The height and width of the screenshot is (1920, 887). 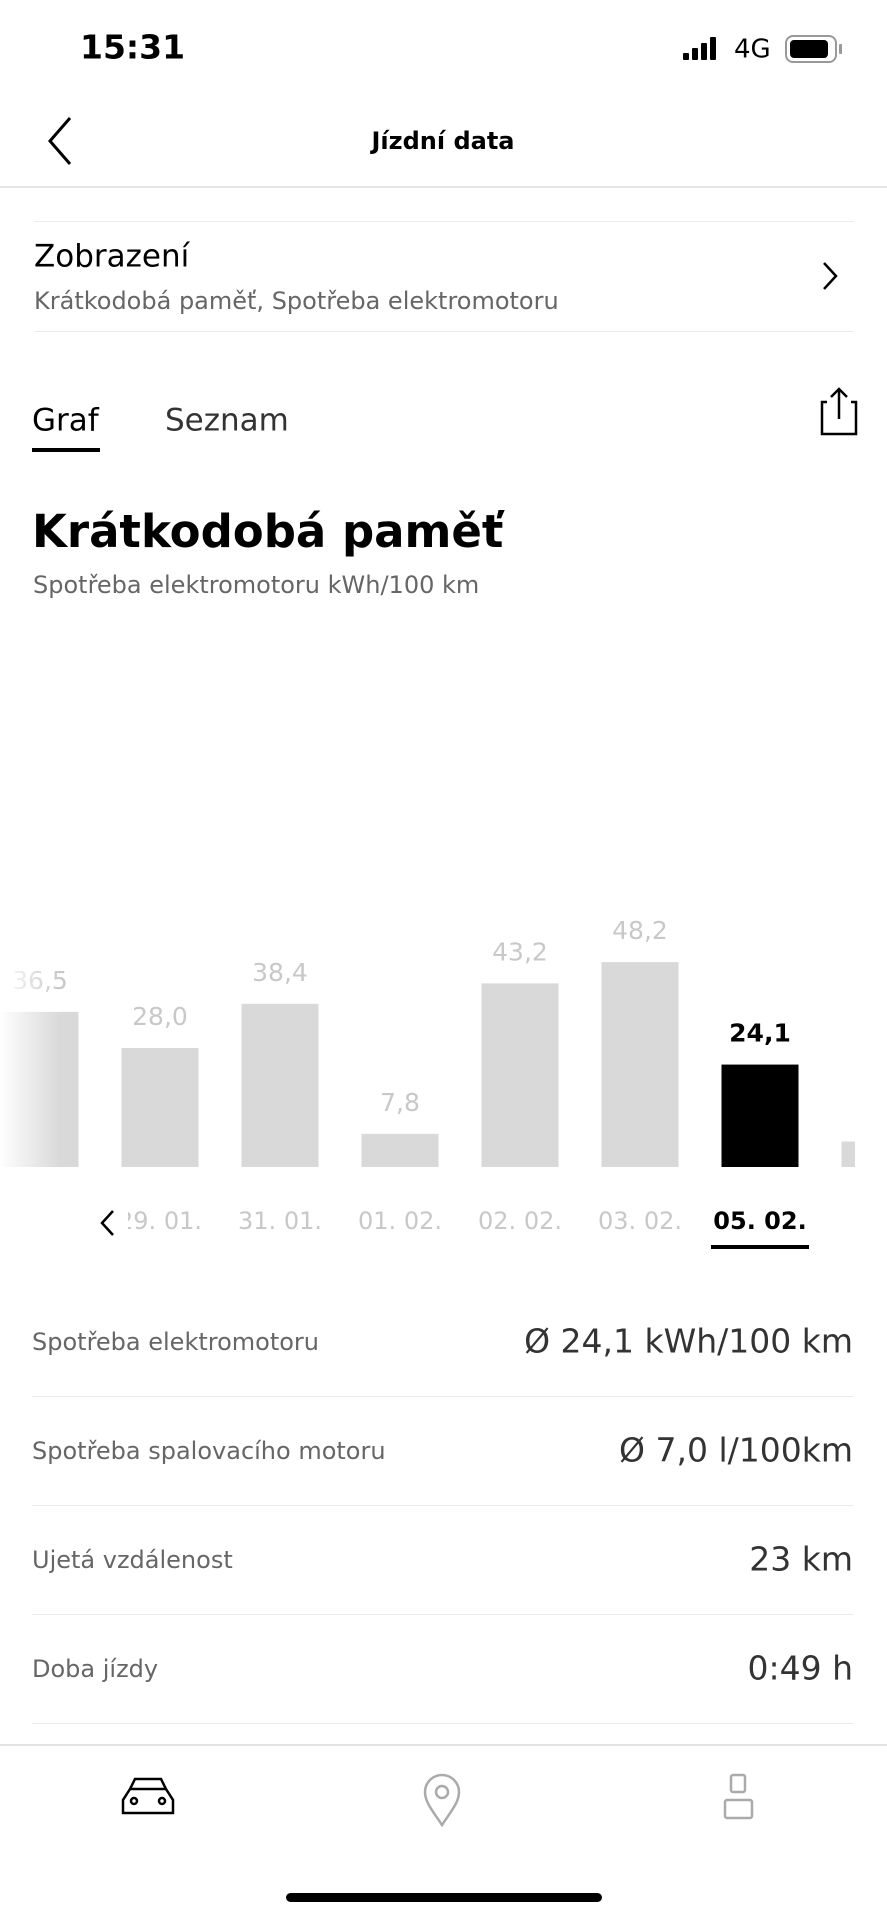 I want to click on value-label: 48,2, so click(x=640, y=930).